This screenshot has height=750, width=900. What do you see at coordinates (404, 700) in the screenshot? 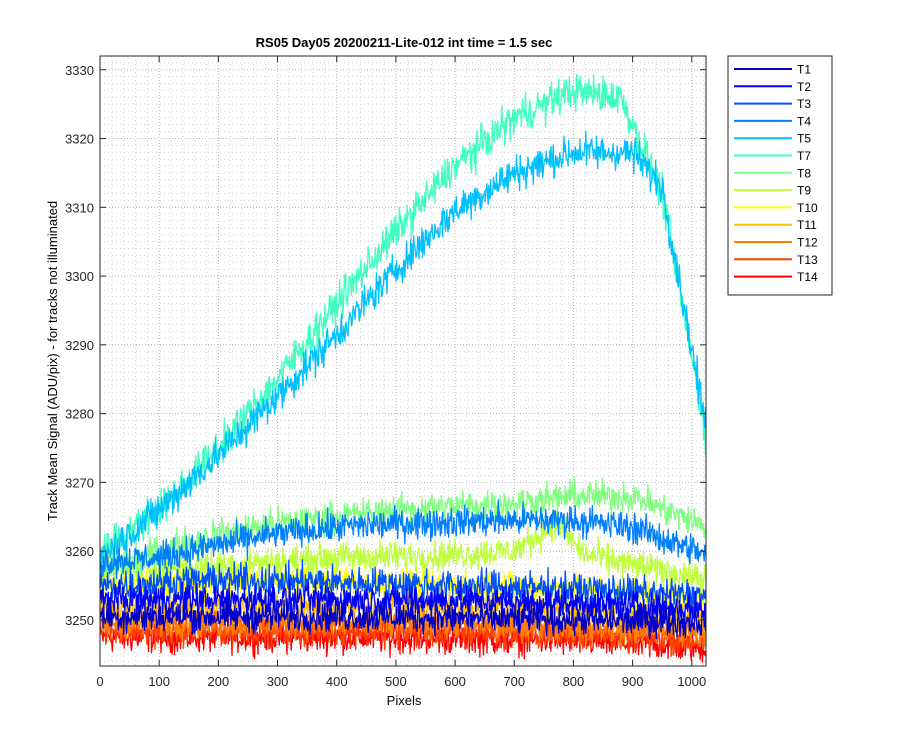
I see `x-axis-label: Pixels` at bounding box center [404, 700].